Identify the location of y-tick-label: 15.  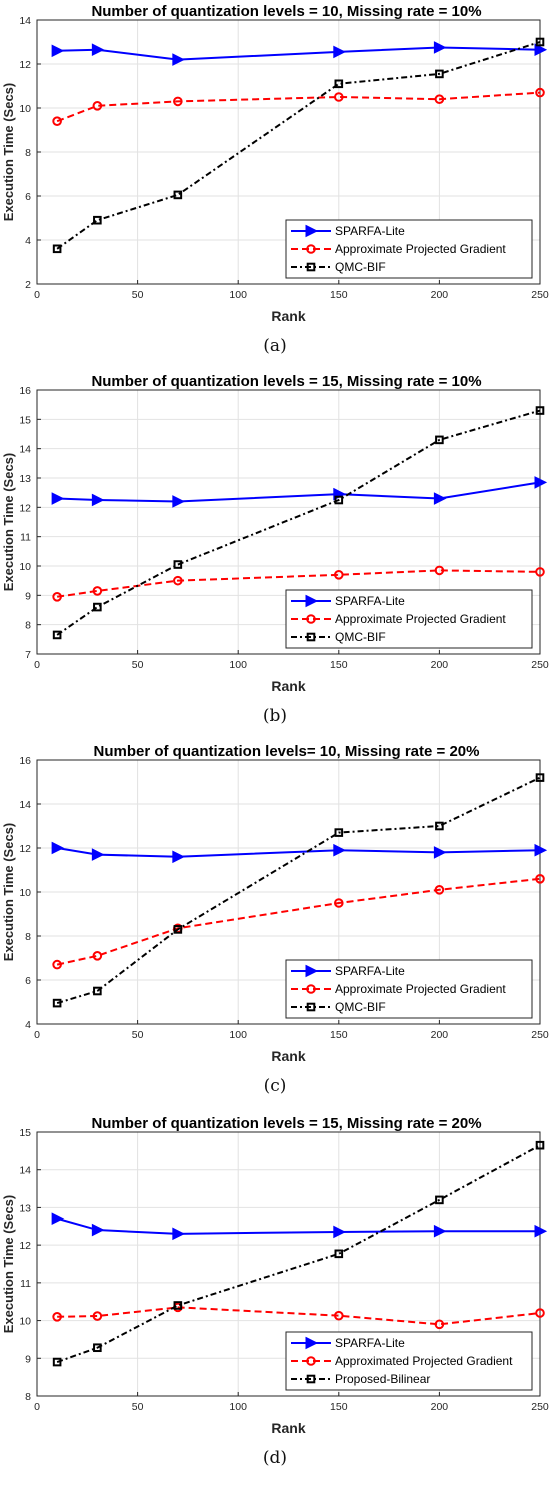
(25, 420).